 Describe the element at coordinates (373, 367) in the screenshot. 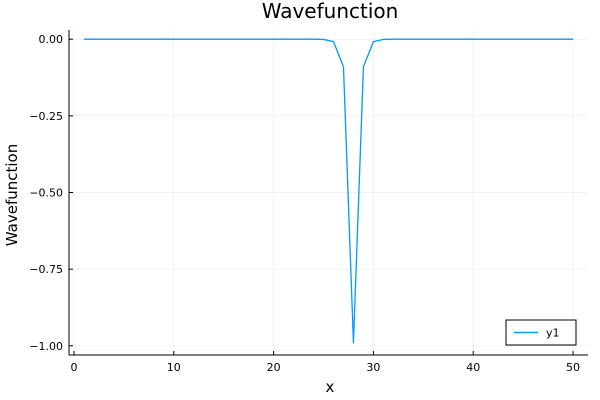

I see `x-tick-label: 30` at that location.